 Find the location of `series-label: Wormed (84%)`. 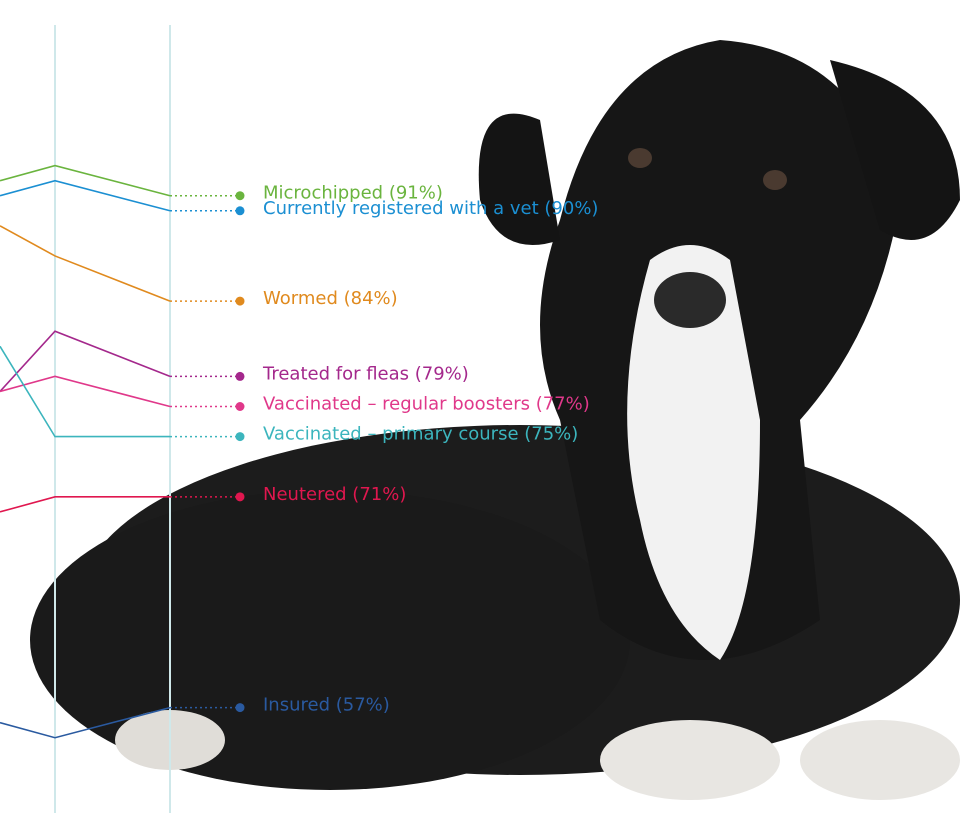

series-label: Wormed (84%) is located at coordinates (330, 298).